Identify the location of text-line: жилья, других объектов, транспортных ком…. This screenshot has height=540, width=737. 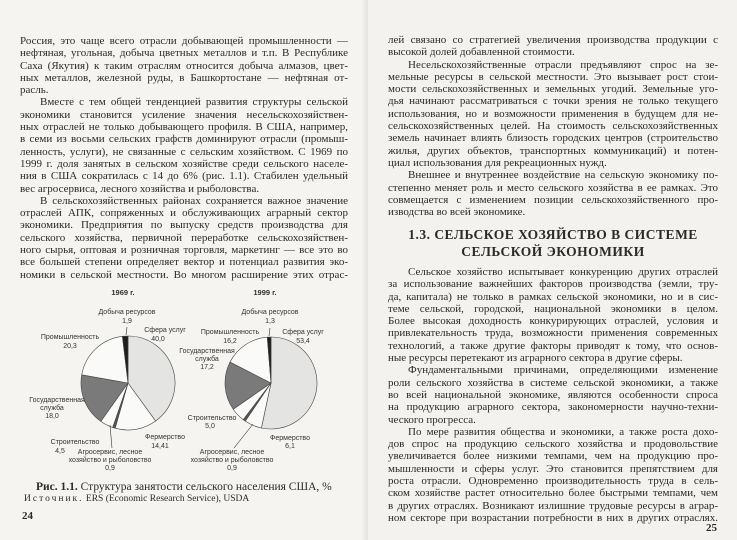
(553, 150).